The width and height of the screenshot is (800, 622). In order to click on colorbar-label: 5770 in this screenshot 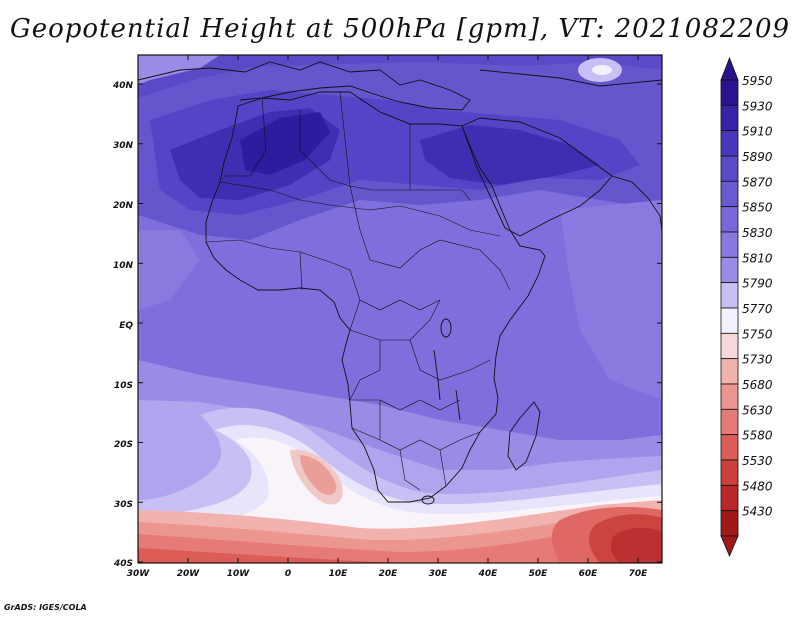, I will do `click(757, 309)`.